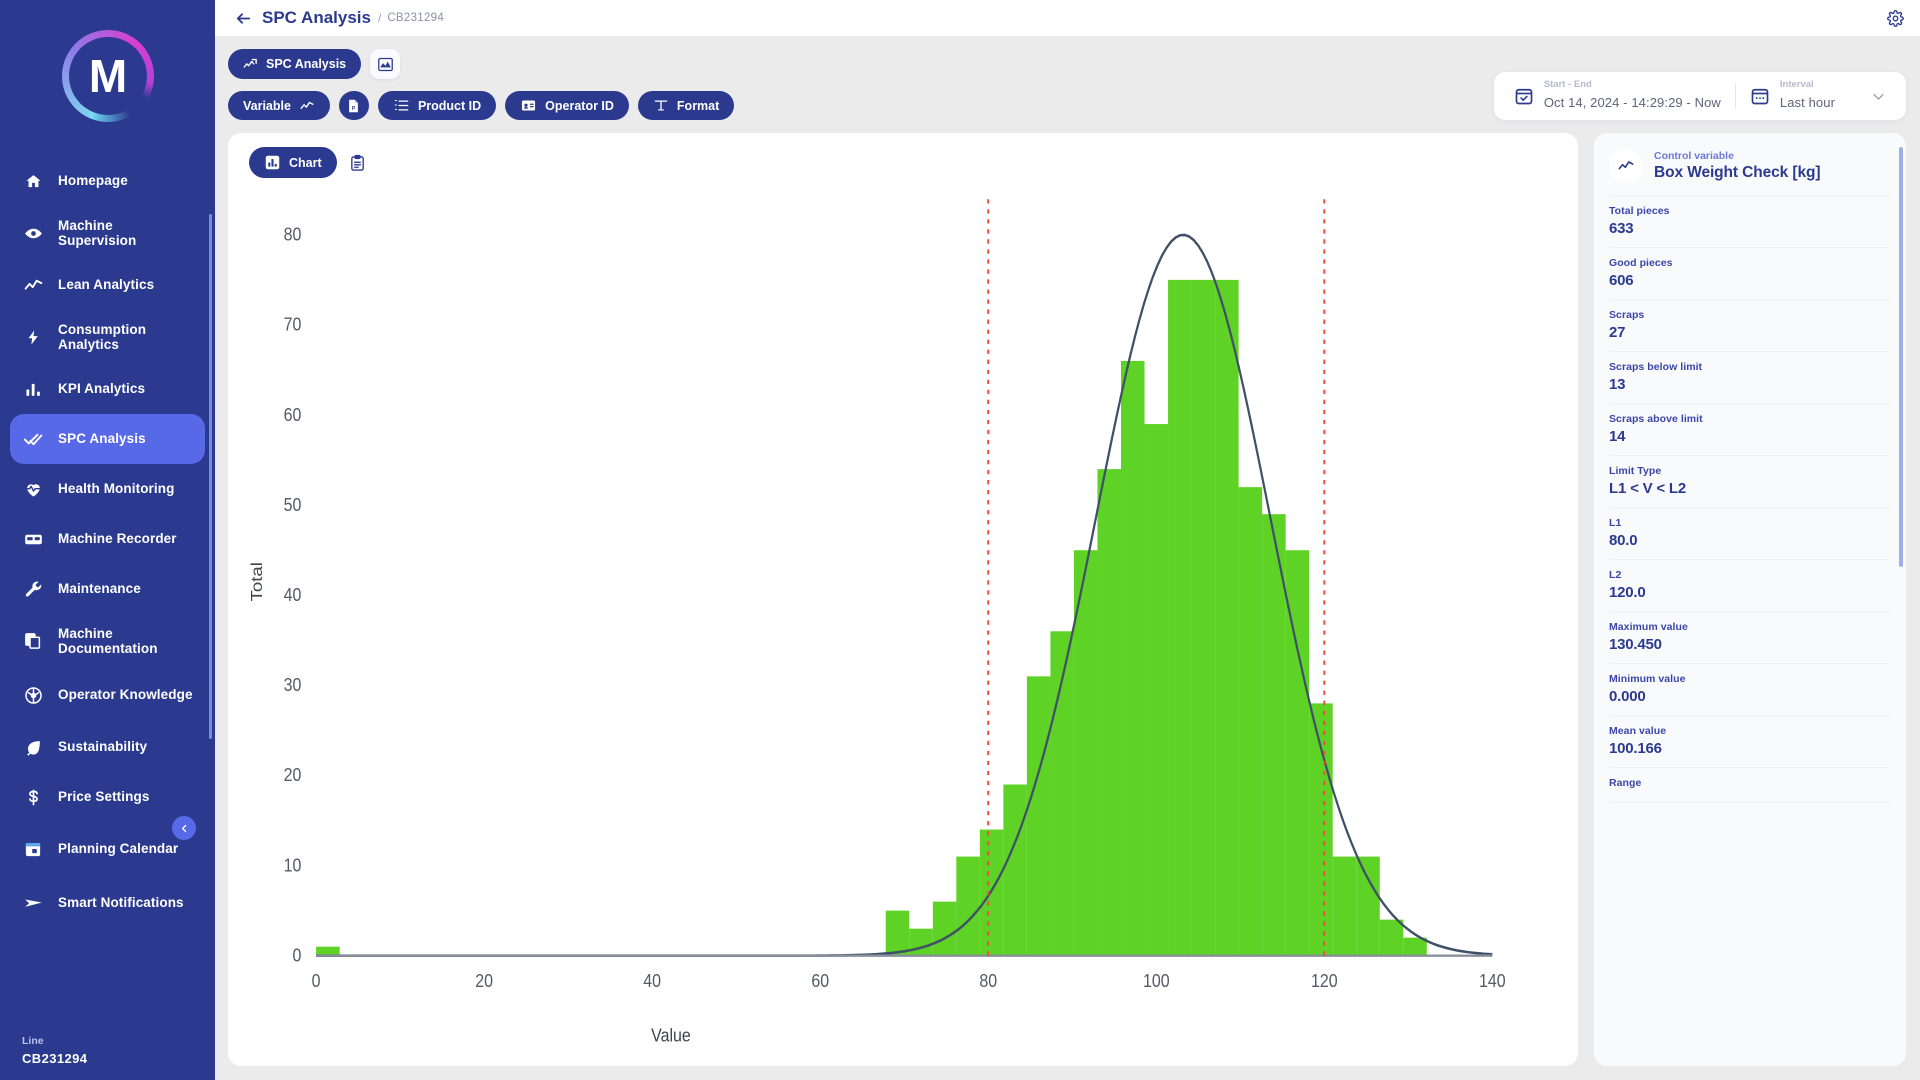 Image resolution: width=1920 pixels, height=1080 pixels. Describe the element at coordinates (1796, 85) in the screenshot. I see `interval-label: Interval` at that location.